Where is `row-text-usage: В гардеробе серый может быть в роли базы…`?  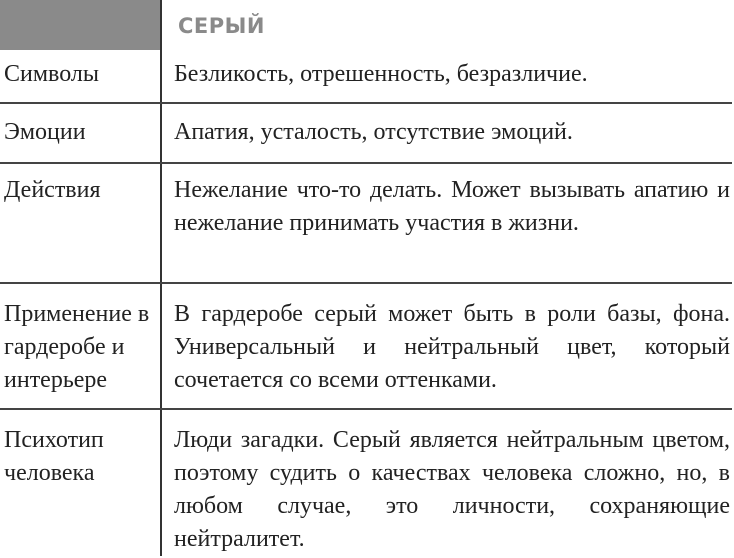
row-text-usage: В гардеробе серый может быть в роли базы… is located at coordinates (452, 347).